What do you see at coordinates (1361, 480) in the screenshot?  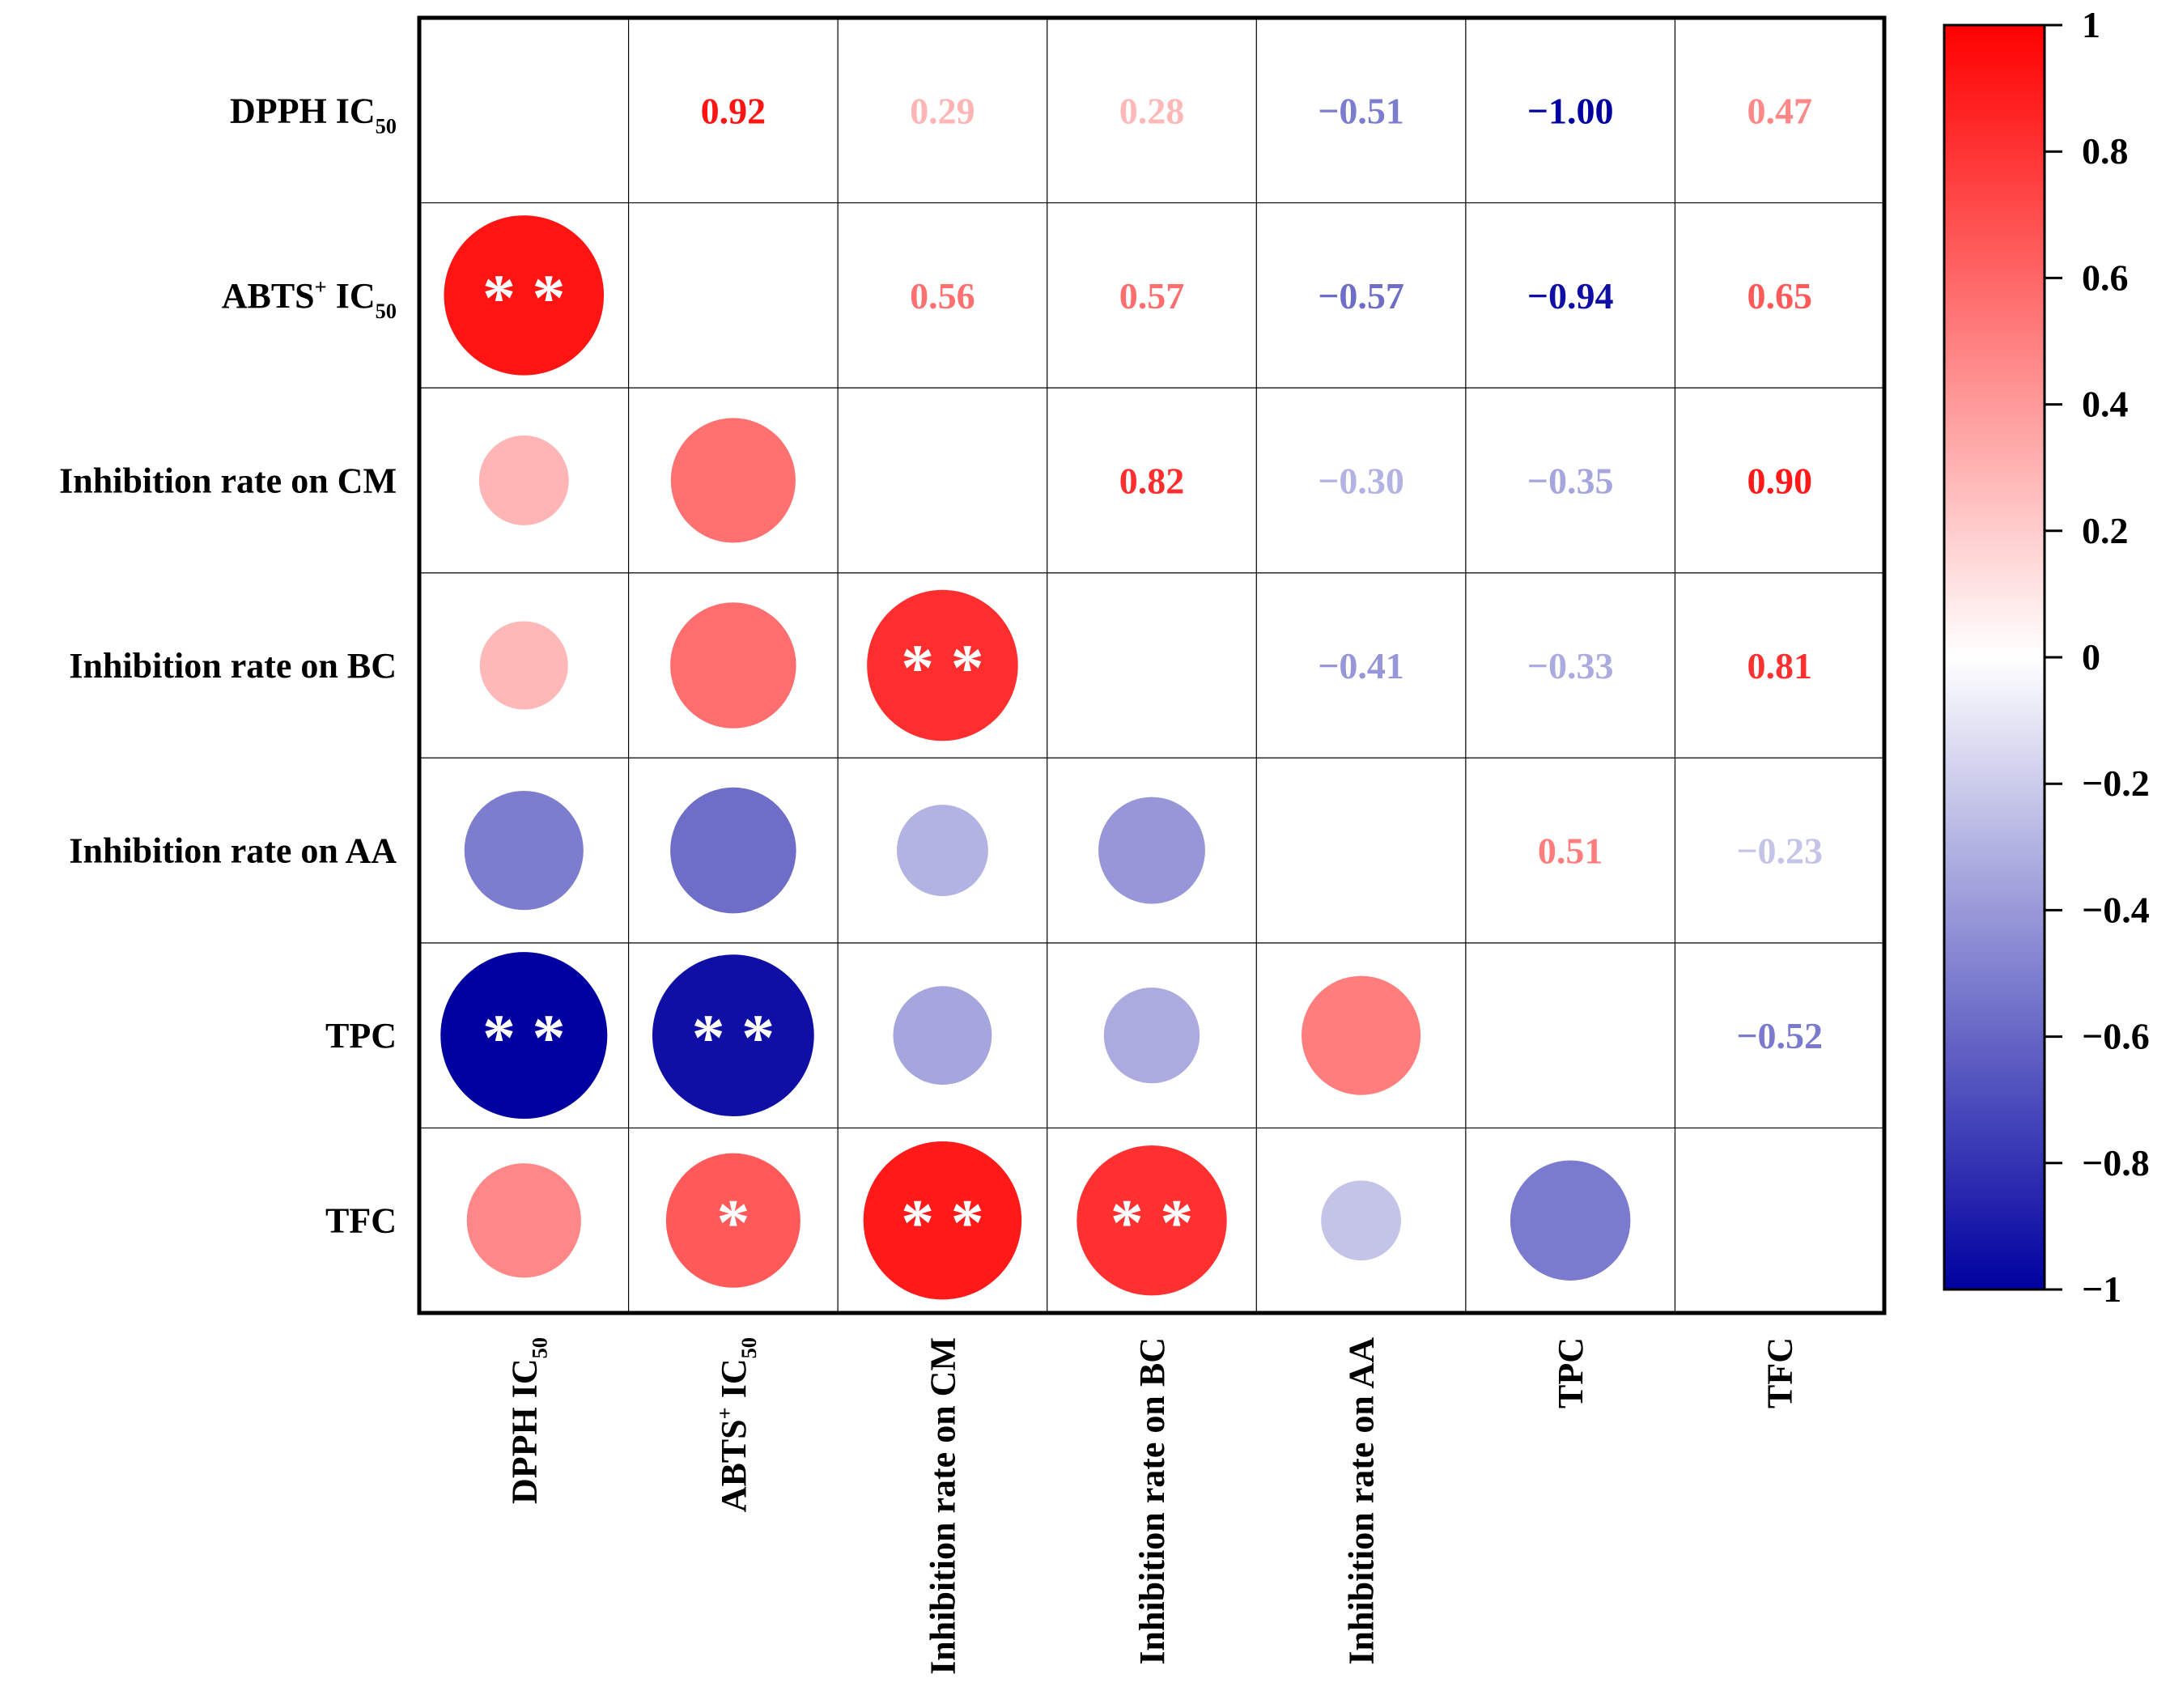 I see `corr-value-label: −0.30` at bounding box center [1361, 480].